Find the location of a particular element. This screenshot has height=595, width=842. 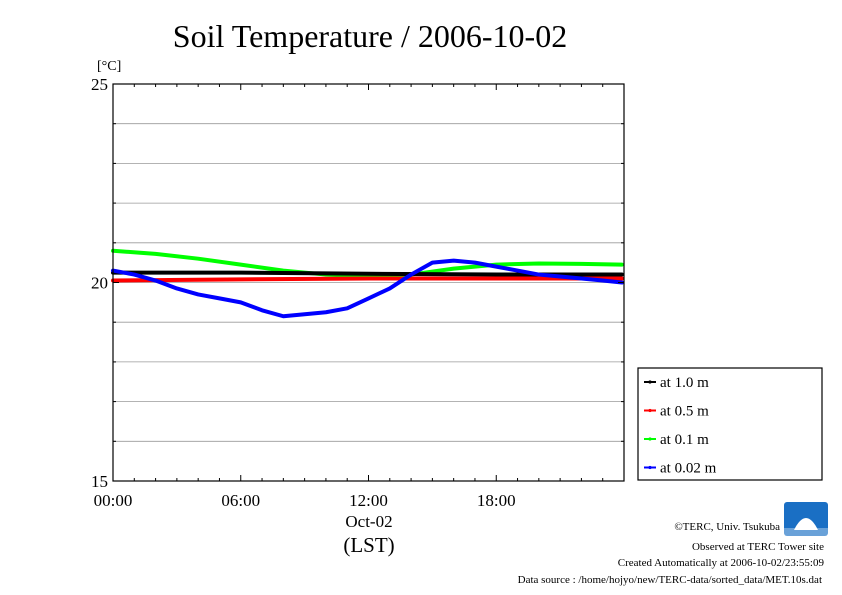

series-lines is located at coordinates (367, 283).